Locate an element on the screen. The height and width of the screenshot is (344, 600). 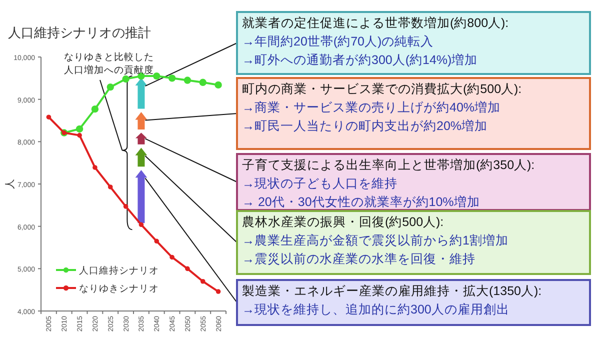
annotation: 人口増加への貢献度 is located at coordinates (109, 70).